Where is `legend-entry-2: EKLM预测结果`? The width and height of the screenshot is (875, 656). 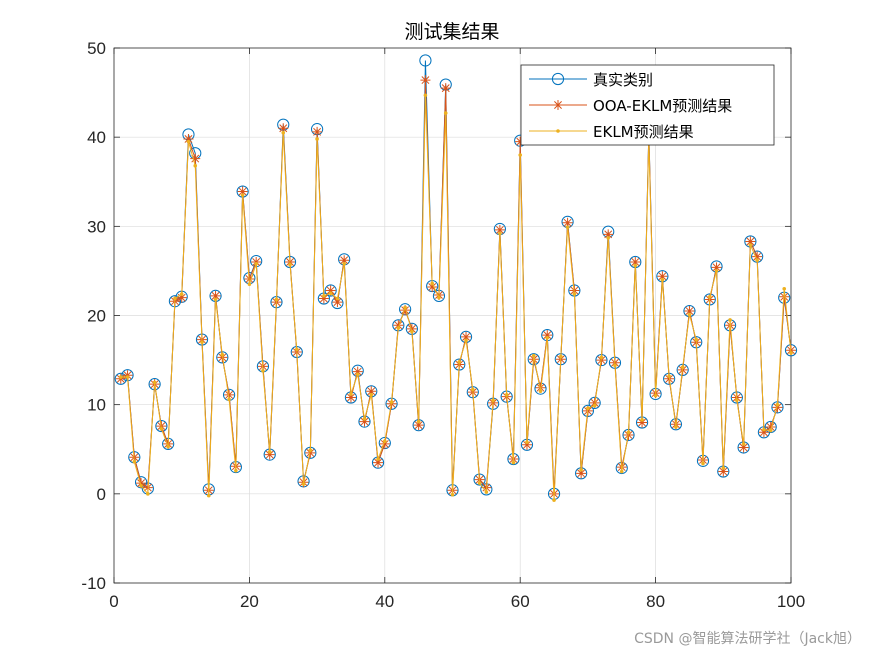 legend-entry-2: EKLM预测结果 is located at coordinates (611, 132).